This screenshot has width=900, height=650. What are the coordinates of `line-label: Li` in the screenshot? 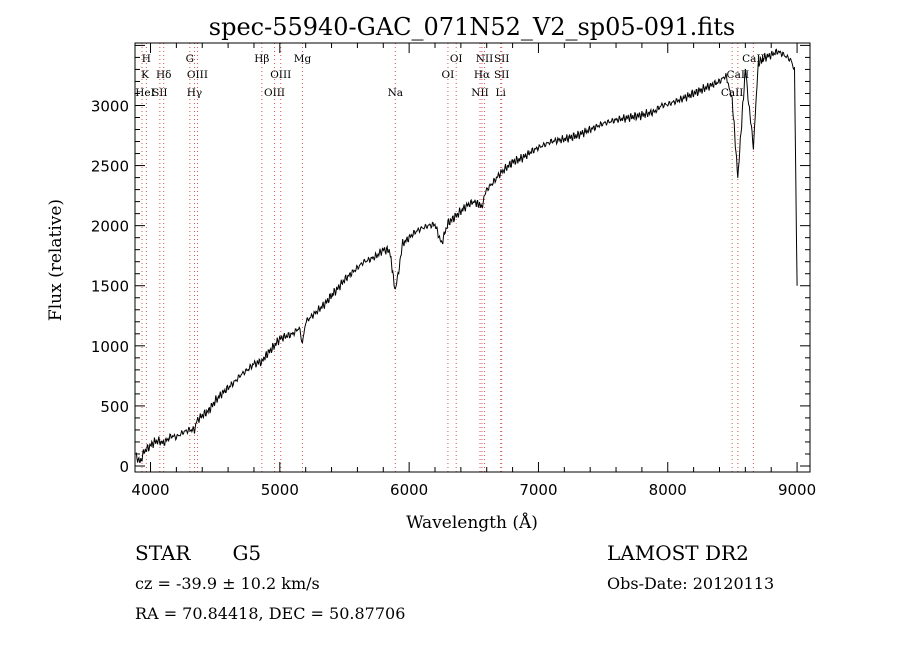 It's located at (501, 93).